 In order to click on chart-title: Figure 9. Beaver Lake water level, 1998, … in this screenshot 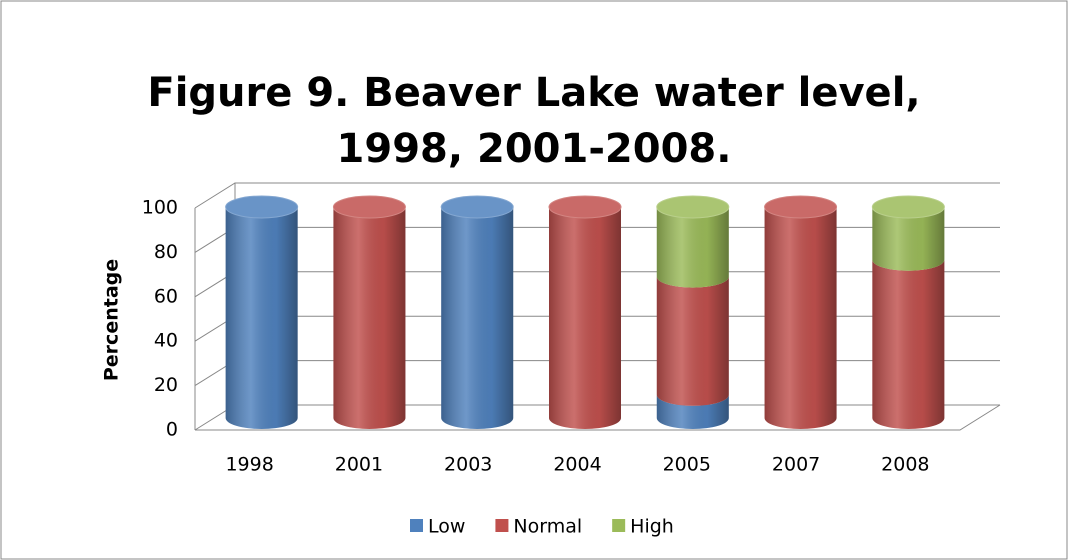, I will do `click(533, 121)`.